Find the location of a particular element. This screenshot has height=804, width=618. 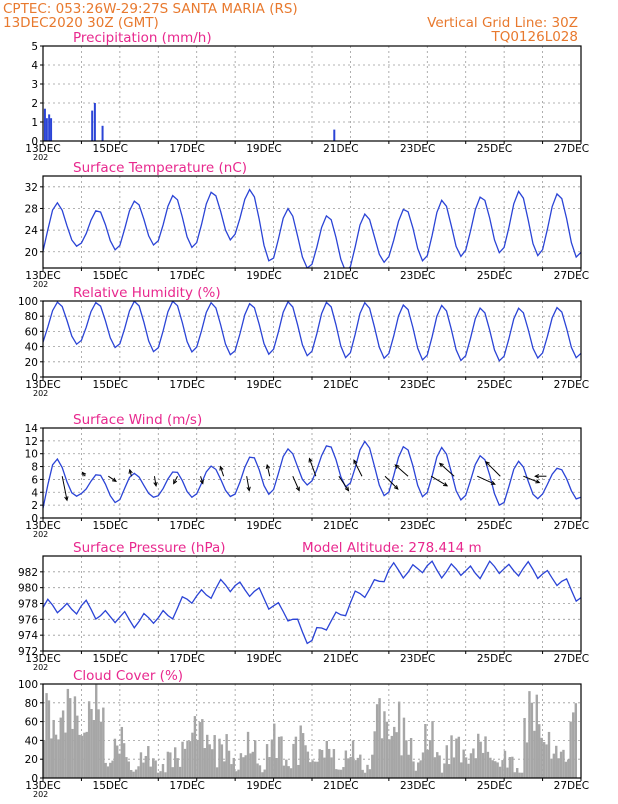

y-axis: 20 24 28 32 is located at coordinates (34, 220).